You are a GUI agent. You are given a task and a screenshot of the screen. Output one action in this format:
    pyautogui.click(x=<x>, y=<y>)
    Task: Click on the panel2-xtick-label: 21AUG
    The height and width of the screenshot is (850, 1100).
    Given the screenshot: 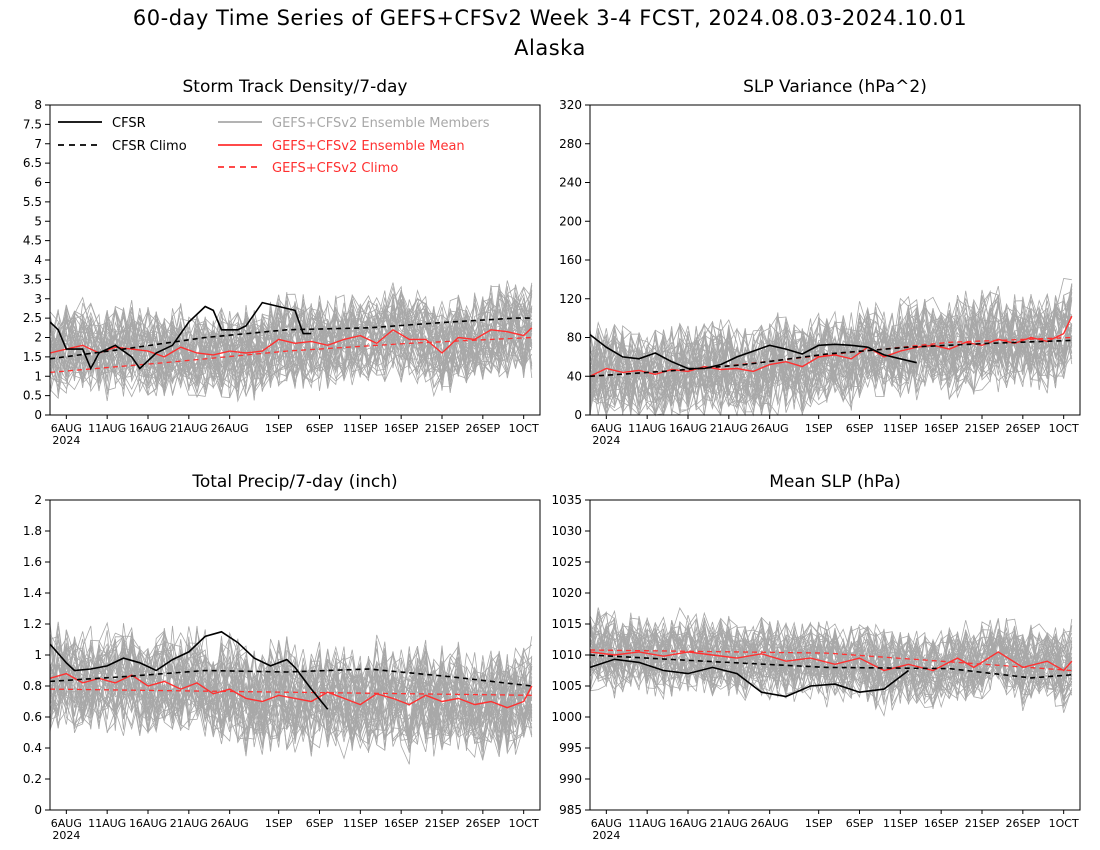 What is the action you would take?
    pyautogui.click(x=729, y=428)
    